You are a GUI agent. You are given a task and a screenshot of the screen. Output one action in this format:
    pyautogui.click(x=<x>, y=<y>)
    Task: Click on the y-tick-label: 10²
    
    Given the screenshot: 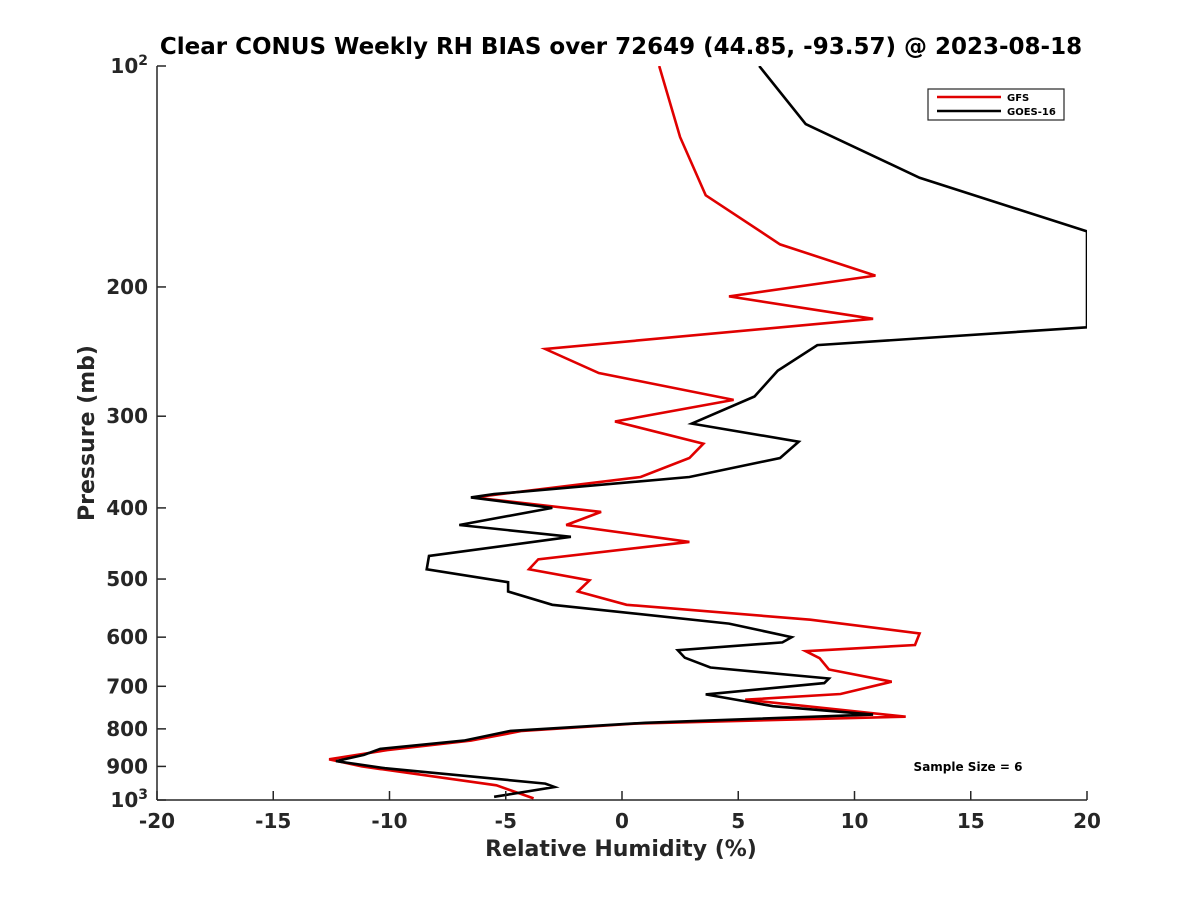 What is the action you would take?
    pyautogui.click(x=129, y=65)
    